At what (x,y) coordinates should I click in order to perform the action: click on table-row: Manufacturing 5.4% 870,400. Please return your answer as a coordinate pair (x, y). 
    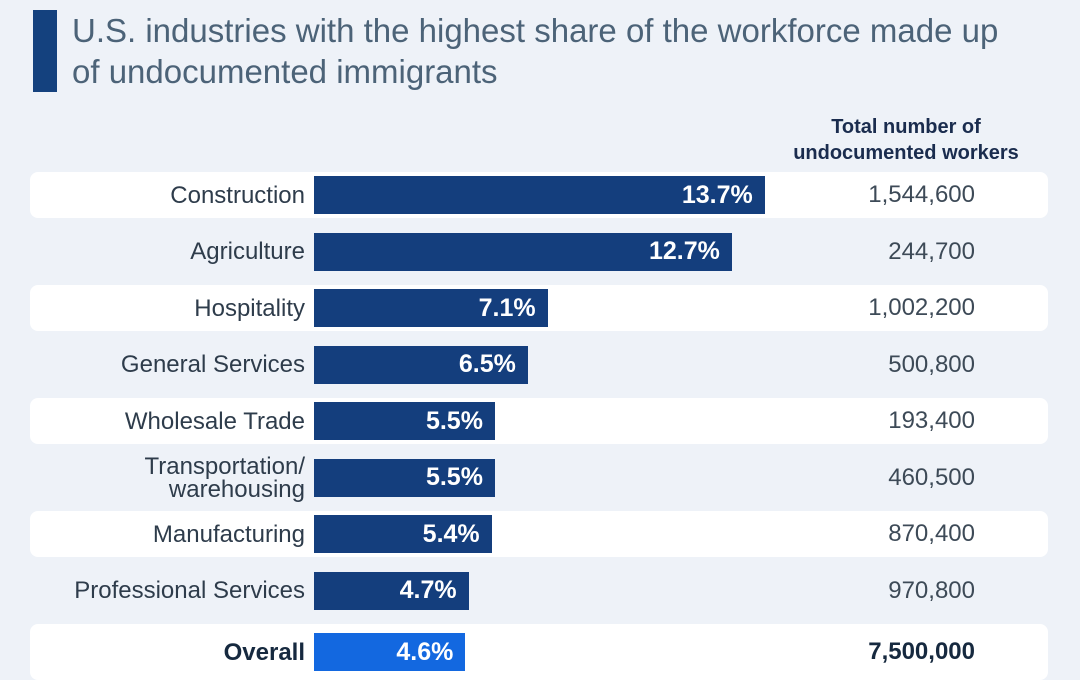
    Looking at the image, I should click on (539, 534).